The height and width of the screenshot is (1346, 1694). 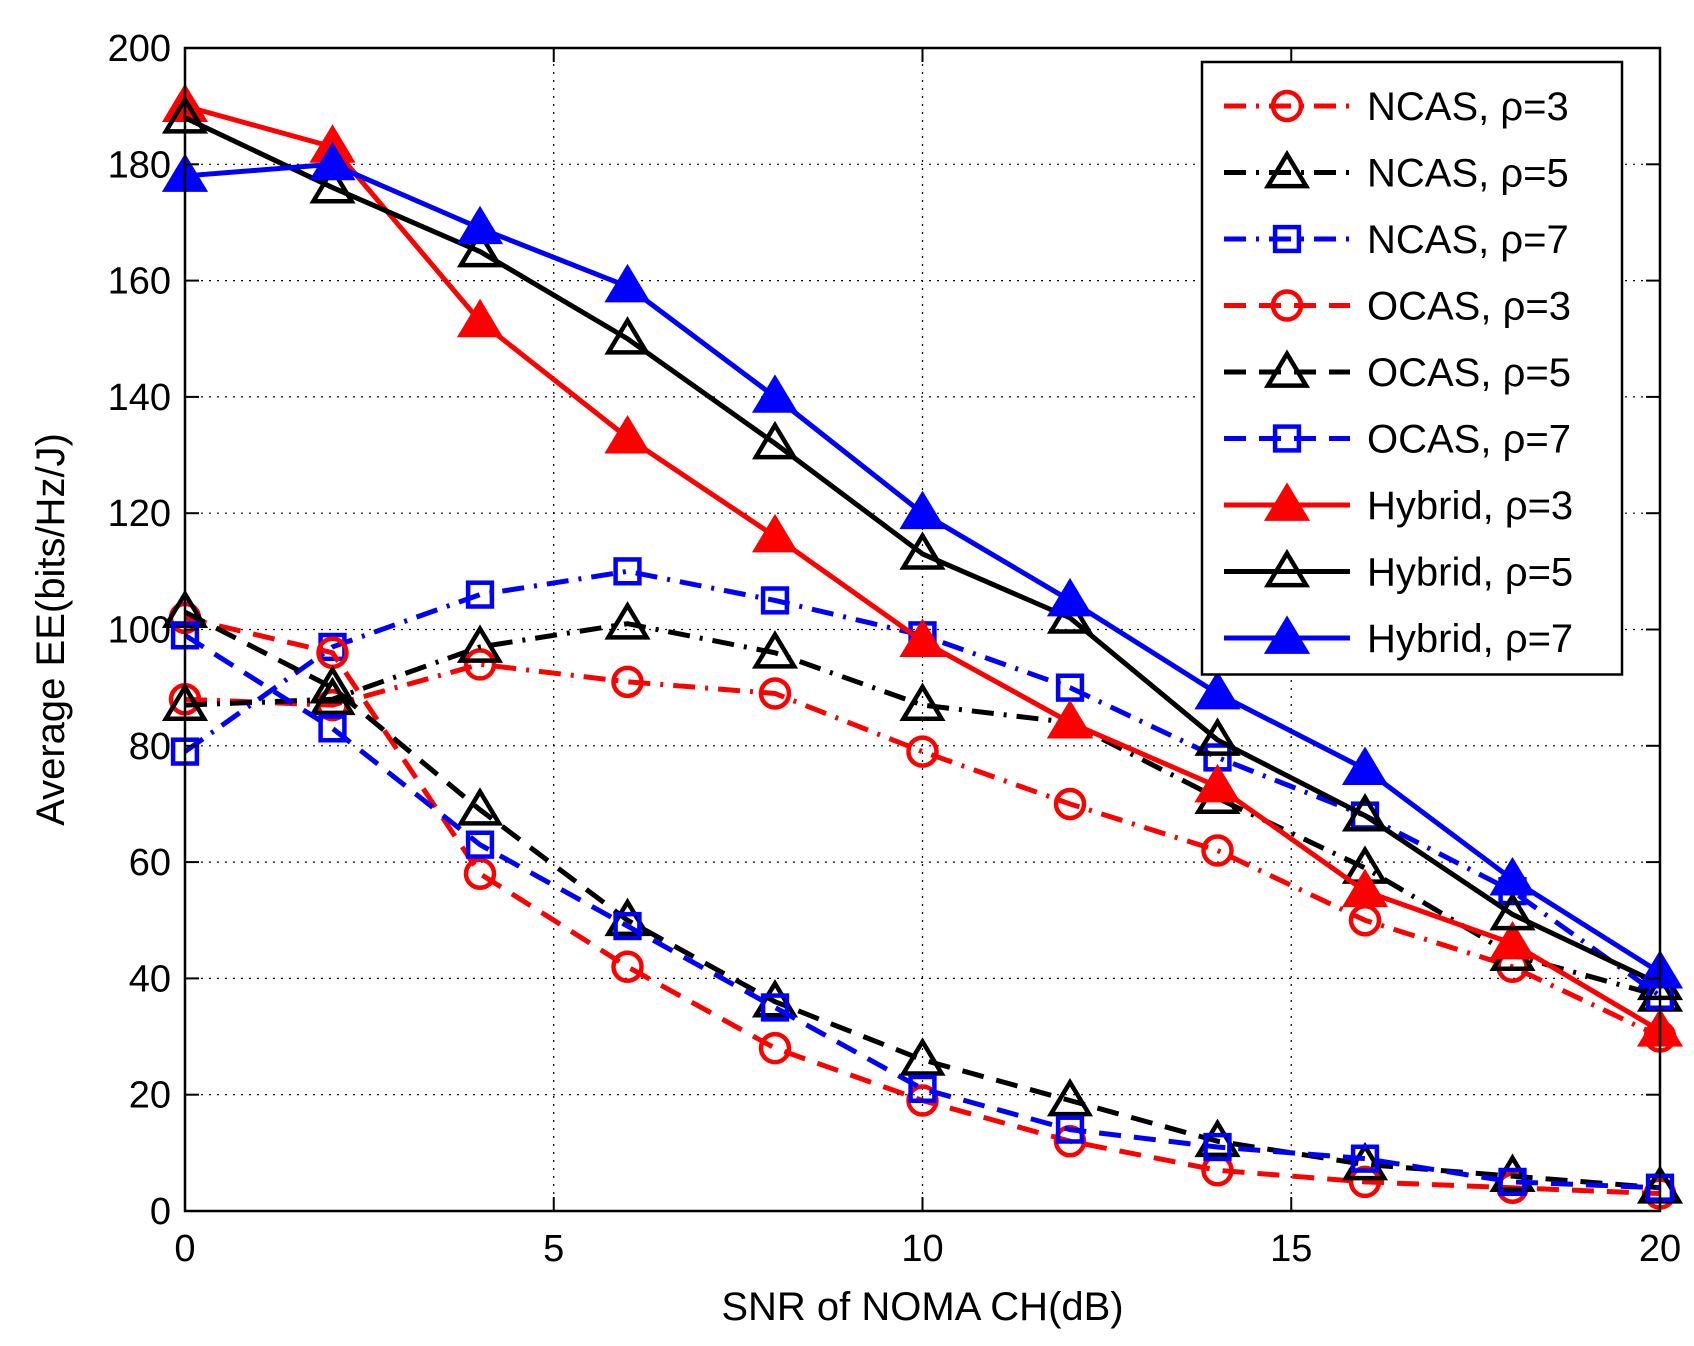 What do you see at coordinates (150, 863) in the screenshot?
I see `y-tick-label: 60` at bounding box center [150, 863].